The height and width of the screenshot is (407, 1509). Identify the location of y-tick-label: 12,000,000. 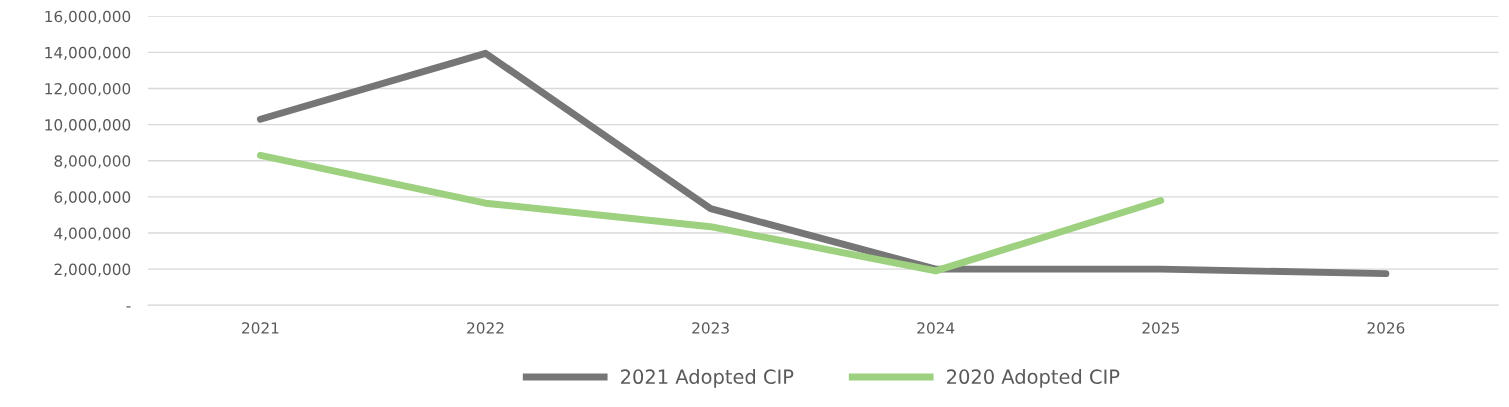
(88, 89).